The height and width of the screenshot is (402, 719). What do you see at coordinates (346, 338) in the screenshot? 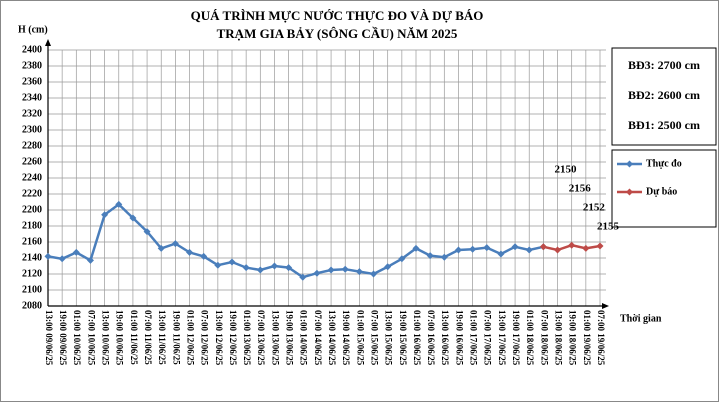
I see `x-tick-label: 19:00 14/06/25` at bounding box center [346, 338].